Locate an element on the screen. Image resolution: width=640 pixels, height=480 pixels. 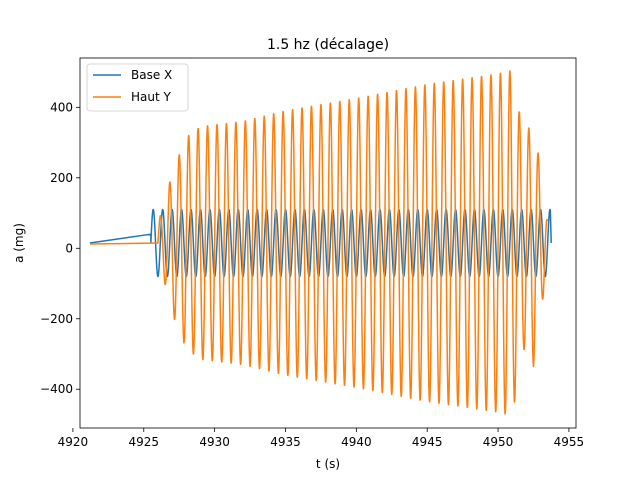
y-tick-label: −200 is located at coordinates (56, 319).